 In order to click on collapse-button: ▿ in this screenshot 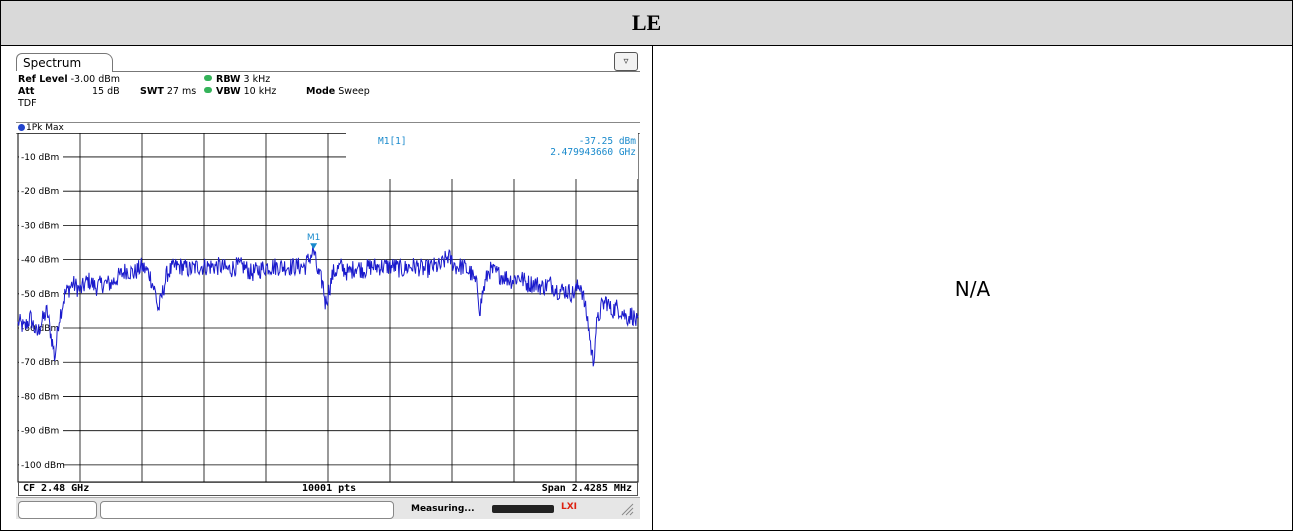, I will do `click(626, 61)`.